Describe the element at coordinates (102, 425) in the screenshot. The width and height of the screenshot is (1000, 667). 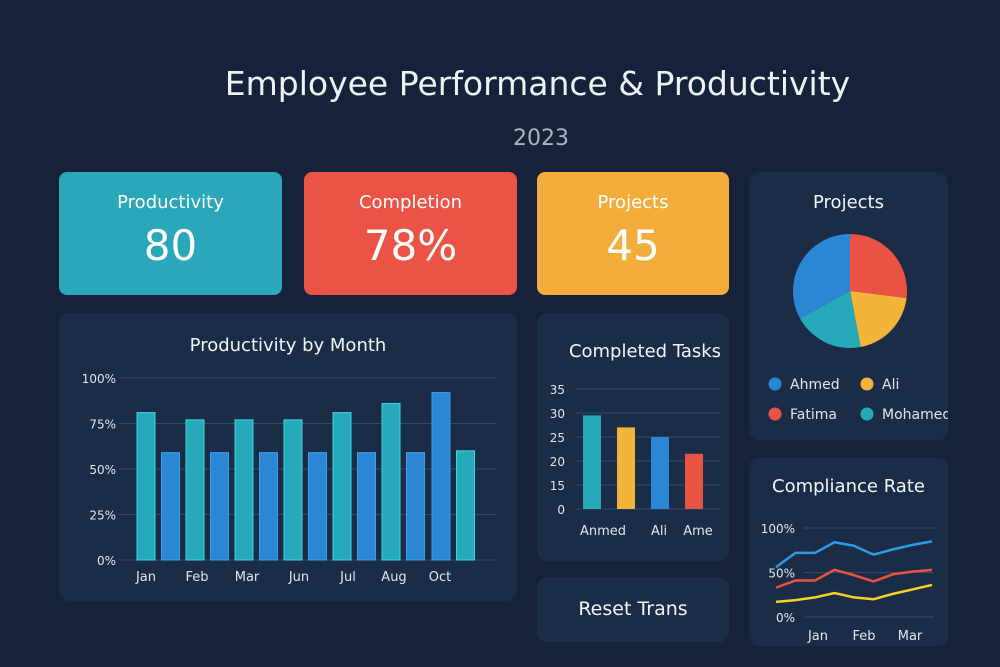
I see `y-tick-label: 75%` at that location.